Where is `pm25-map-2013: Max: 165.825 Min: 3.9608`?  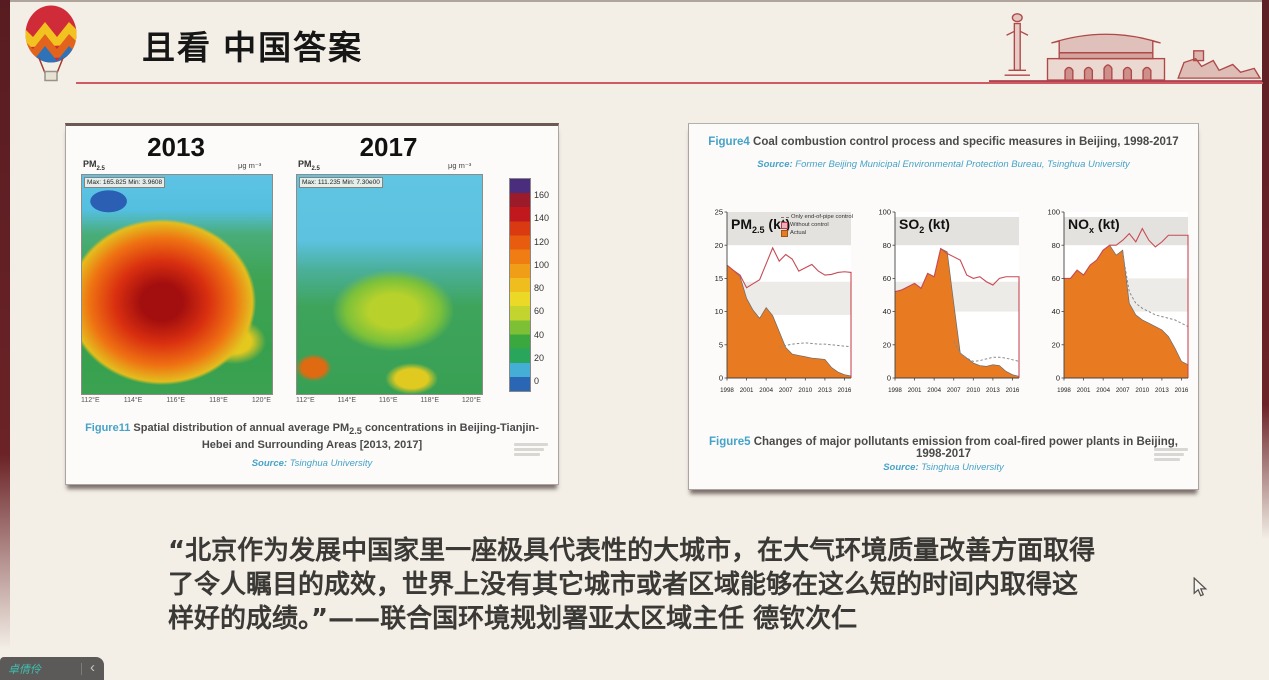 pm25-map-2013: Max: 165.825 Min: 3.9608 is located at coordinates (177, 284).